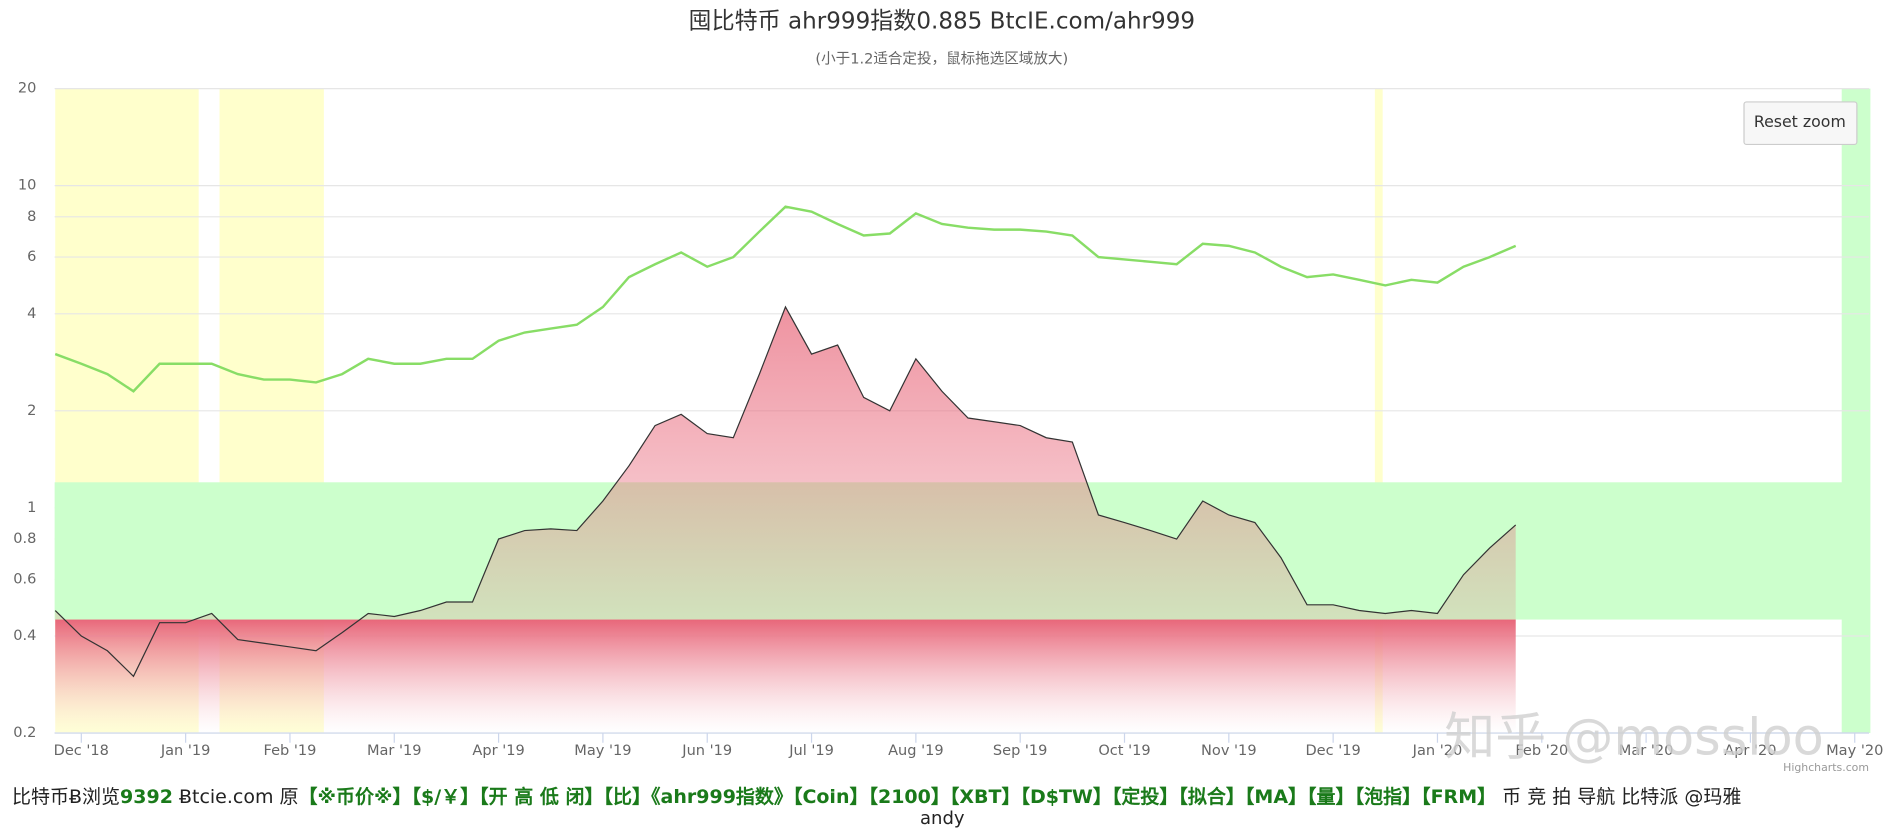 The width and height of the screenshot is (1903, 829). Describe the element at coordinates (1020, 750) in the screenshot. I see `x-tick-label: Sep '19` at that location.